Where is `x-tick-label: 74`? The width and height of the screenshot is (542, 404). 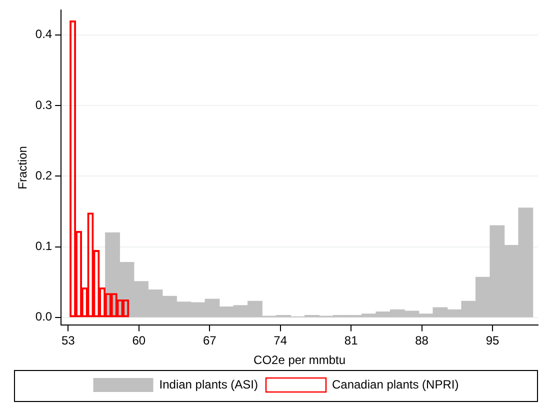 x-tick-label: 74 is located at coordinates (281, 341).